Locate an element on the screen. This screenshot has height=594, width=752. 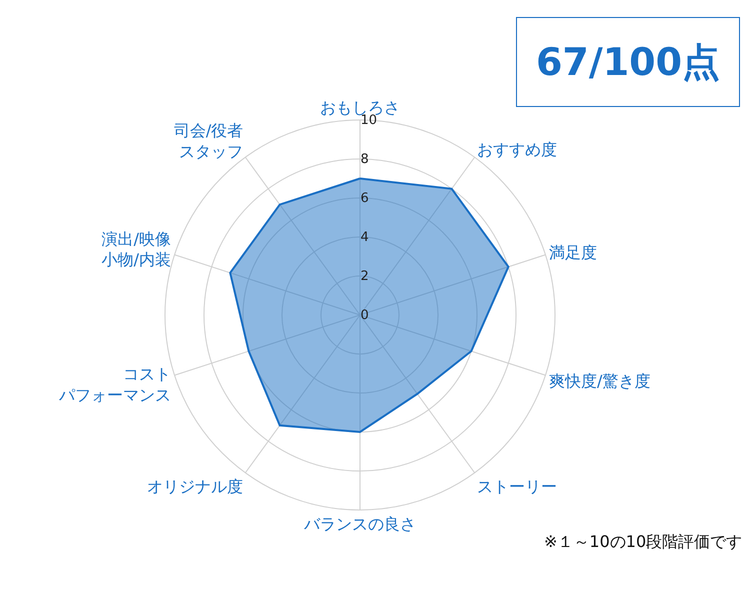
text: ※１～10の10段階評価です is located at coordinates (643, 541).